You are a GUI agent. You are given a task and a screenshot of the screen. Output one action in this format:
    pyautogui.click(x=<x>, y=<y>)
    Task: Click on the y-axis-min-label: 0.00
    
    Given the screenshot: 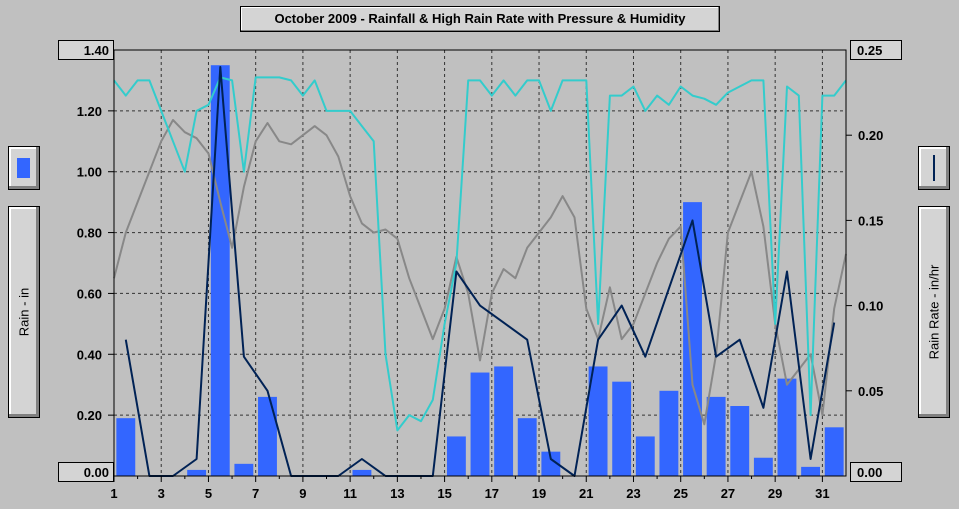 What is the action you would take?
    pyautogui.click(x=86, y=472)
    